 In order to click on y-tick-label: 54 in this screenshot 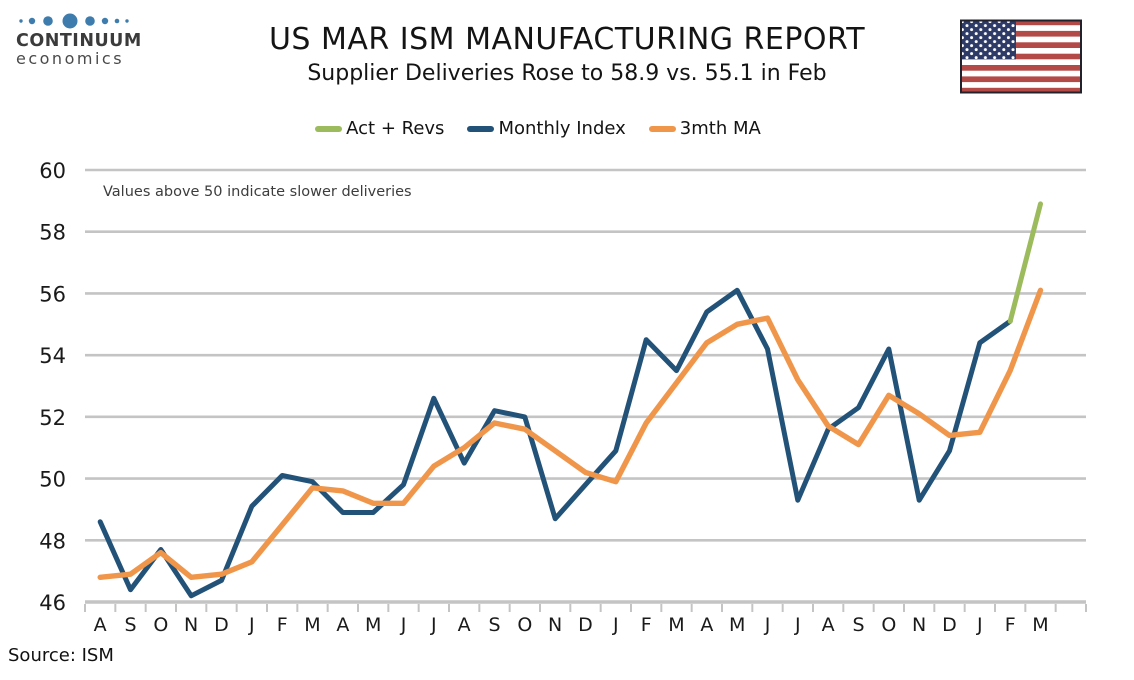, I will do `click(52, 356)`.